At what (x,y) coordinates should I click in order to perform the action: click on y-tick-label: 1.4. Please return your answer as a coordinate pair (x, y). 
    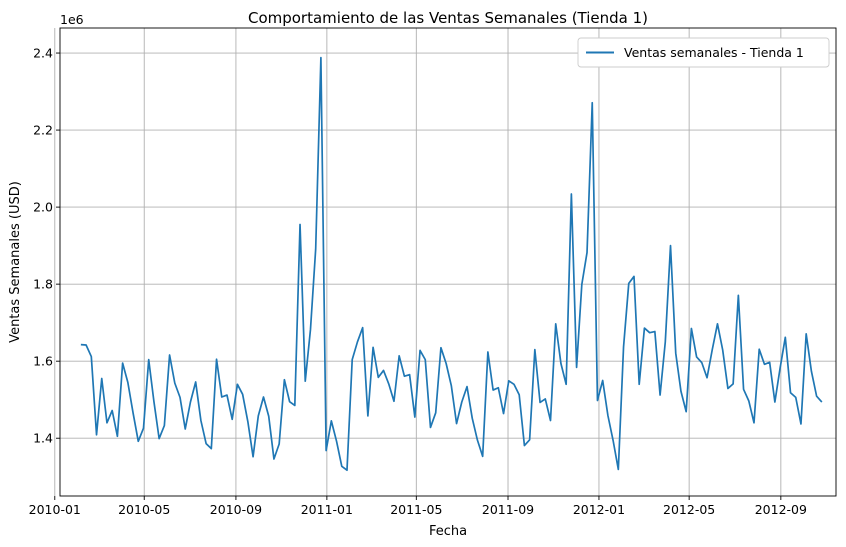
    Looking at the image, I should click on (43, 438).